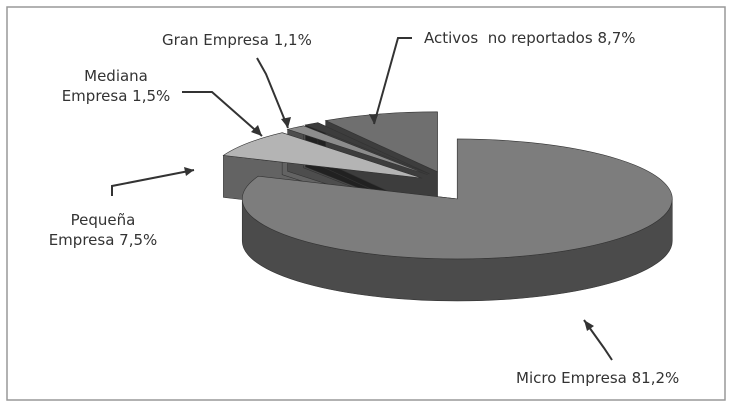  Describe the element at coordinates (616, 38) in the screenshot. I see `value-label: 8,7%` at that location.